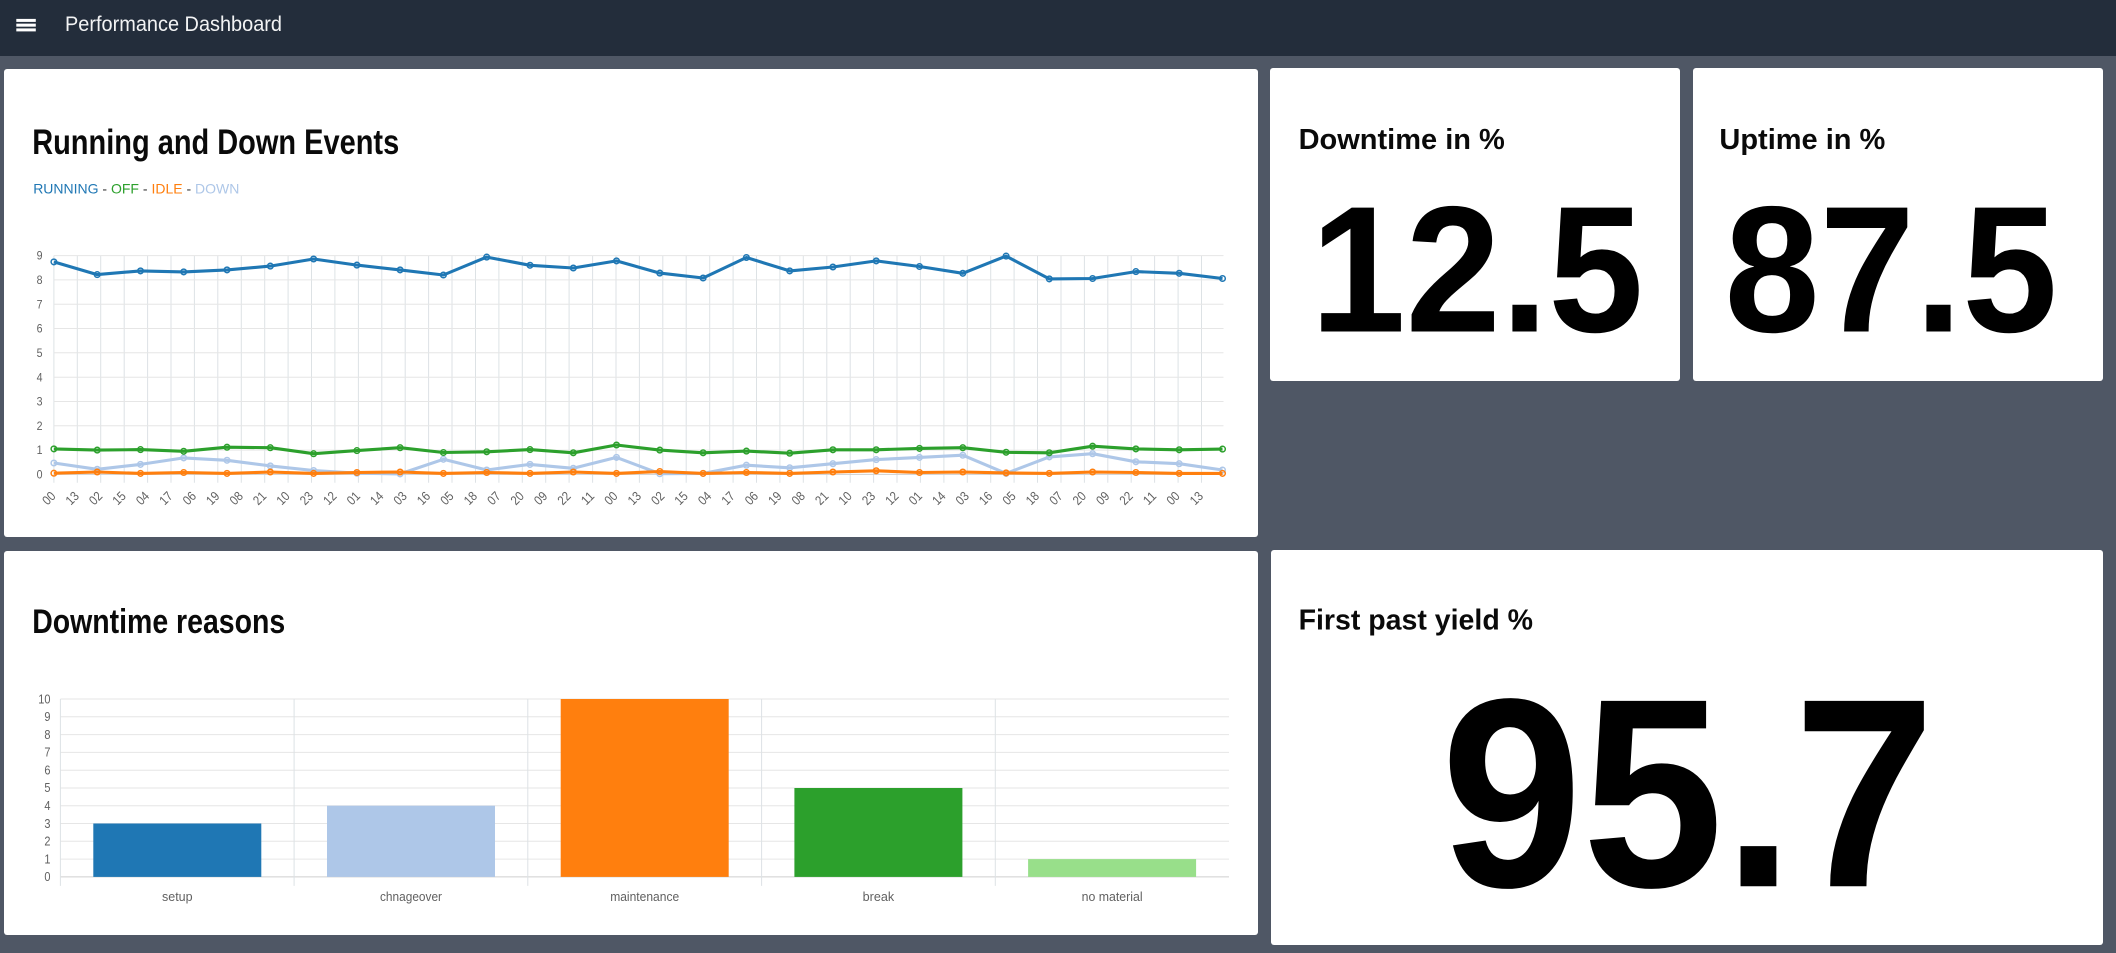 The height and width of the screenshot is (953, 2116). I want to click on svg-text: 95.7, so click(1688, 793).